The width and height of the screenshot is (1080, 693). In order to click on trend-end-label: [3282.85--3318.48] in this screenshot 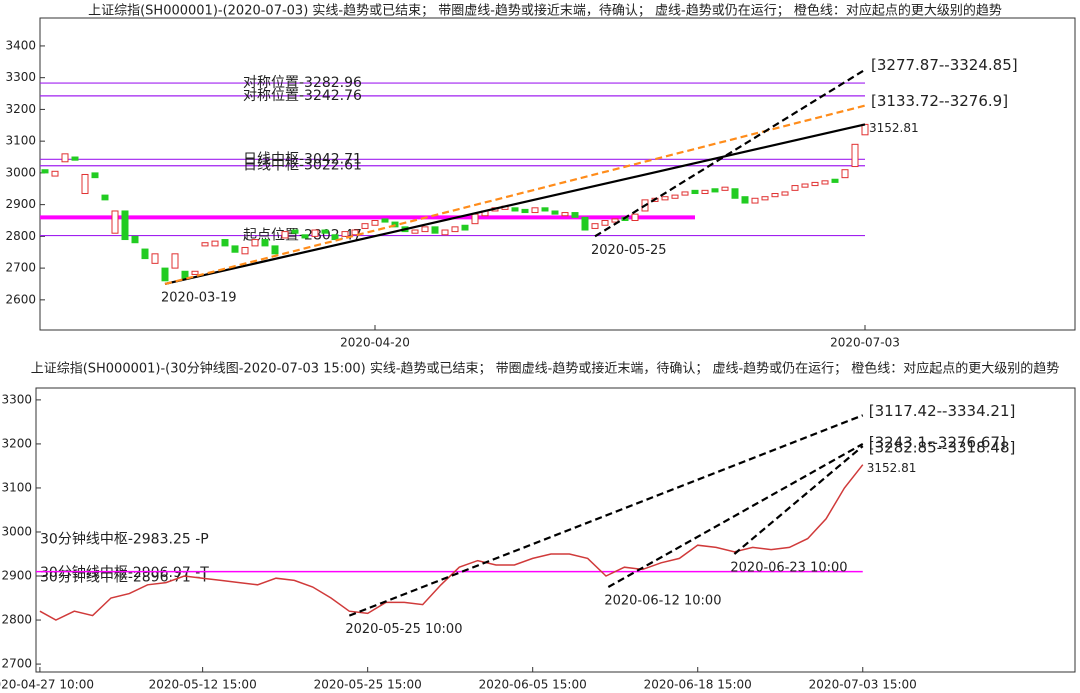, I will do `click(942, 448)`.